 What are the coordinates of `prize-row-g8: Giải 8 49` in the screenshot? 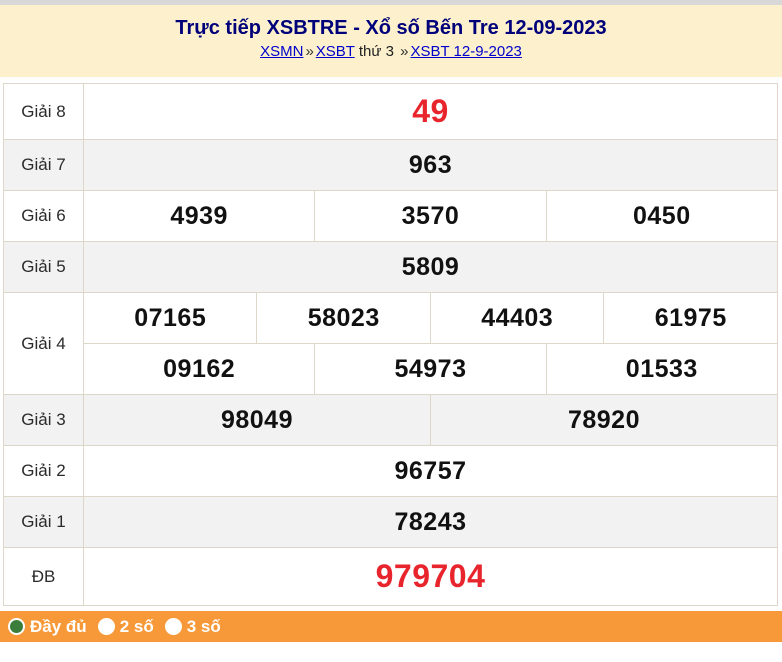 It's located at (390, 111).